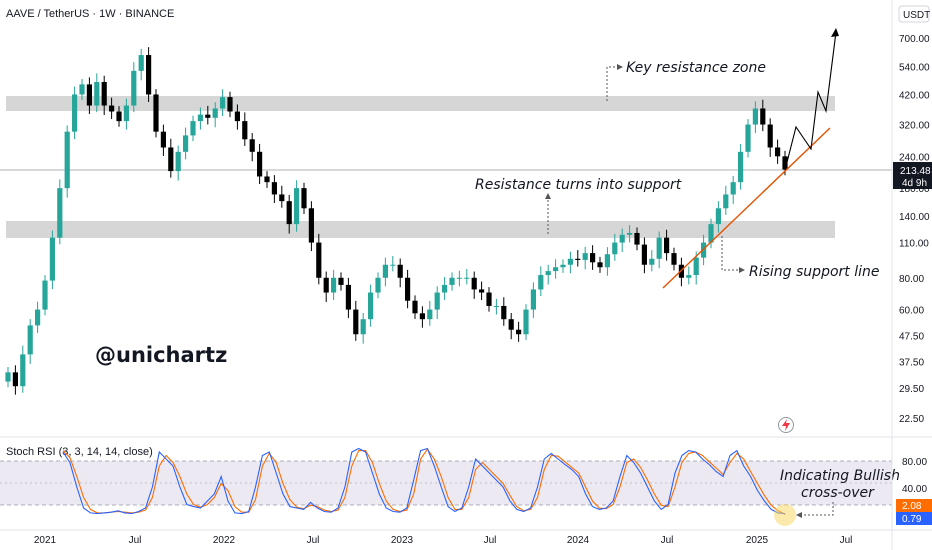  I want to click on projection-path, so click(810, 101).